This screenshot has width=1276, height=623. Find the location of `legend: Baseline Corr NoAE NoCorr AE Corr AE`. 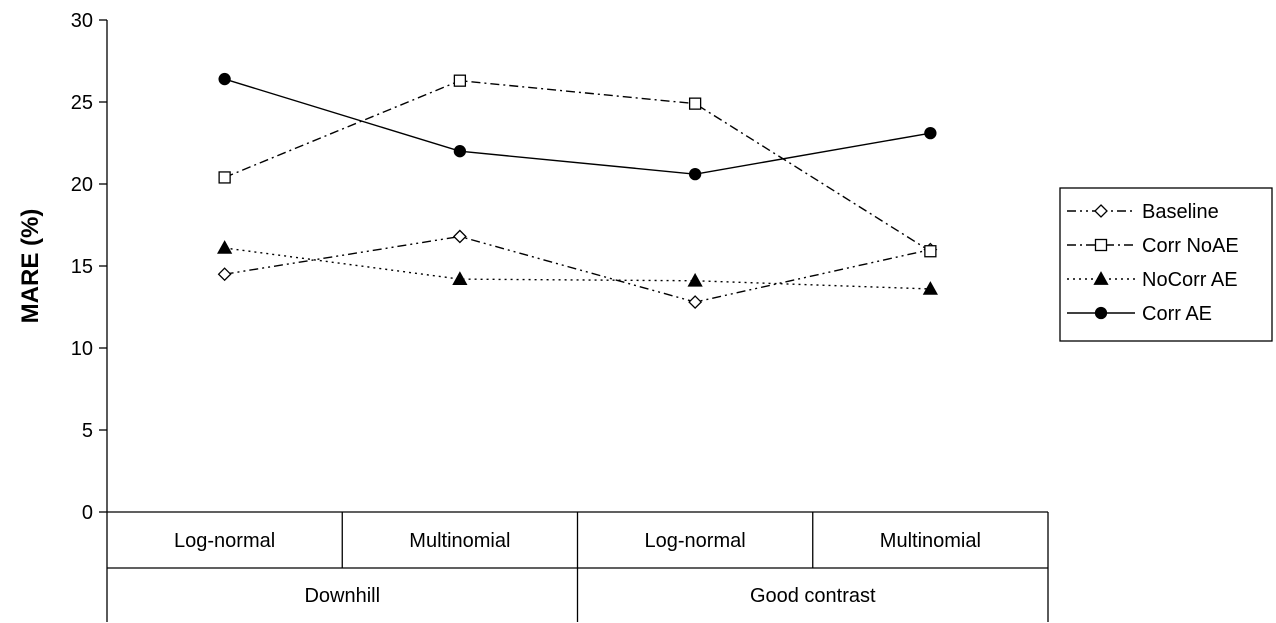

legend: Baseline Corr NoAE NoCorr AE Corr AE is located at coordinates (1166, 264).